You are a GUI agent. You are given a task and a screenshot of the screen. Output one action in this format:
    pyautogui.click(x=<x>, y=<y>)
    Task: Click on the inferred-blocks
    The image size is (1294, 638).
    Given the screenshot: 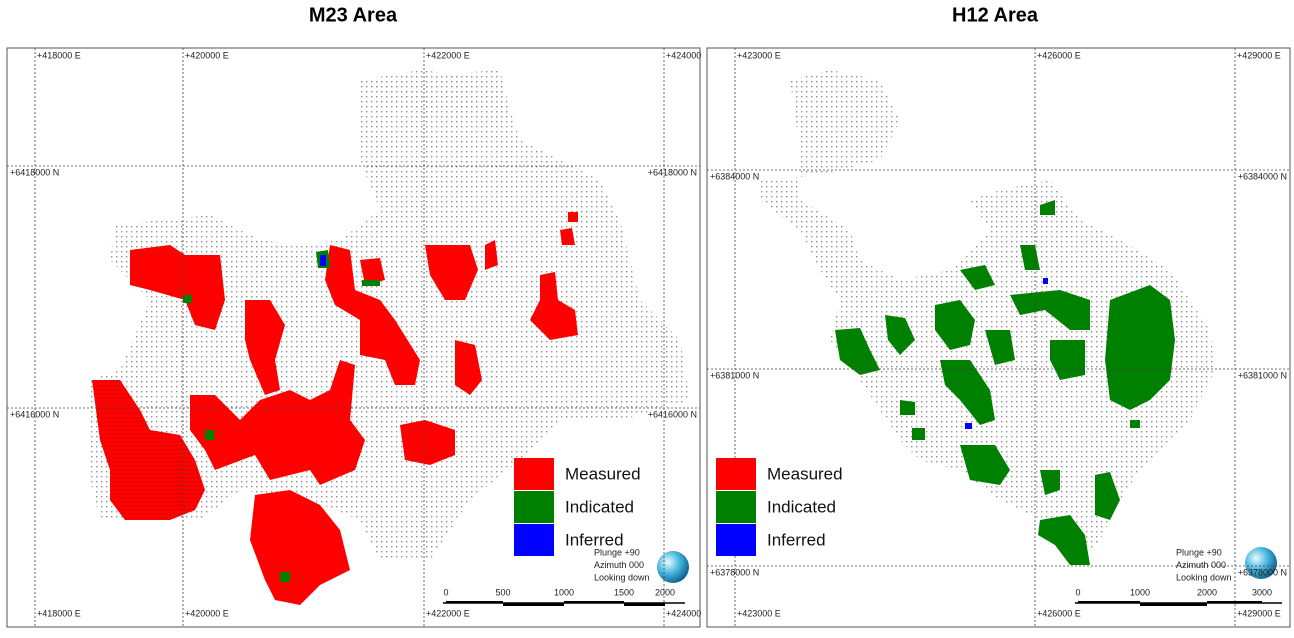 What is the action you would take?
    pyautogui.click(x=323, y=260)
    